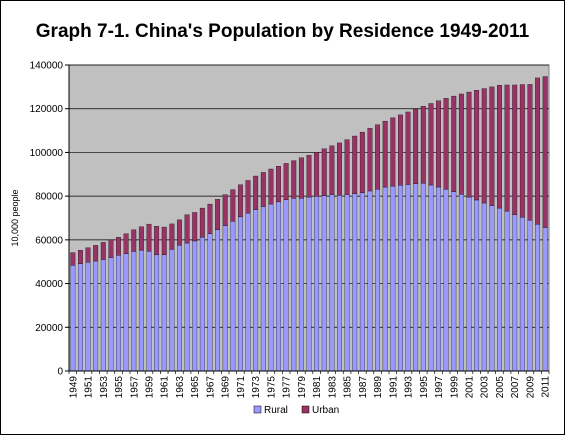 This screenshot has height=435, width=565. I want to click on bar-rural-1971, so click(240, 294).